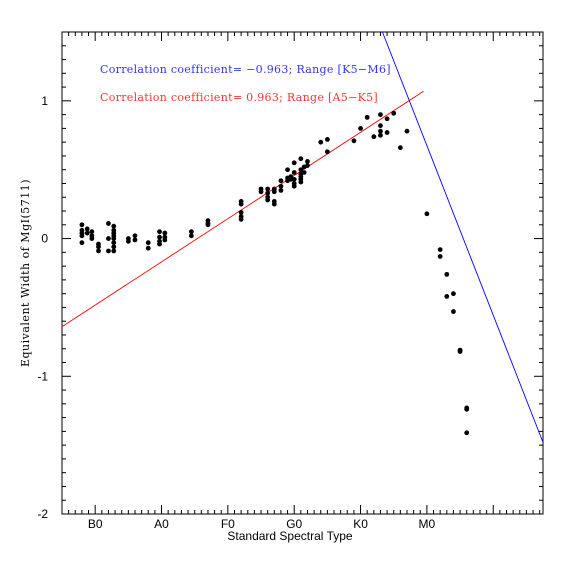  I want to click on x-tick-label: F0, so click(228, 524).